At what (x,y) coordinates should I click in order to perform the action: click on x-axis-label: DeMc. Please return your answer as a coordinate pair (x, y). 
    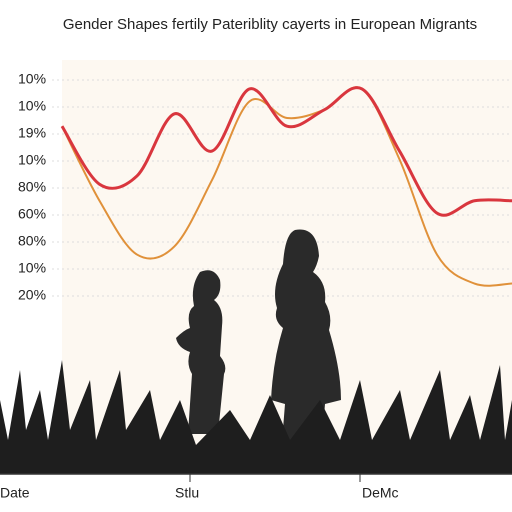
    Looking at the image, I should click on (380, 493).